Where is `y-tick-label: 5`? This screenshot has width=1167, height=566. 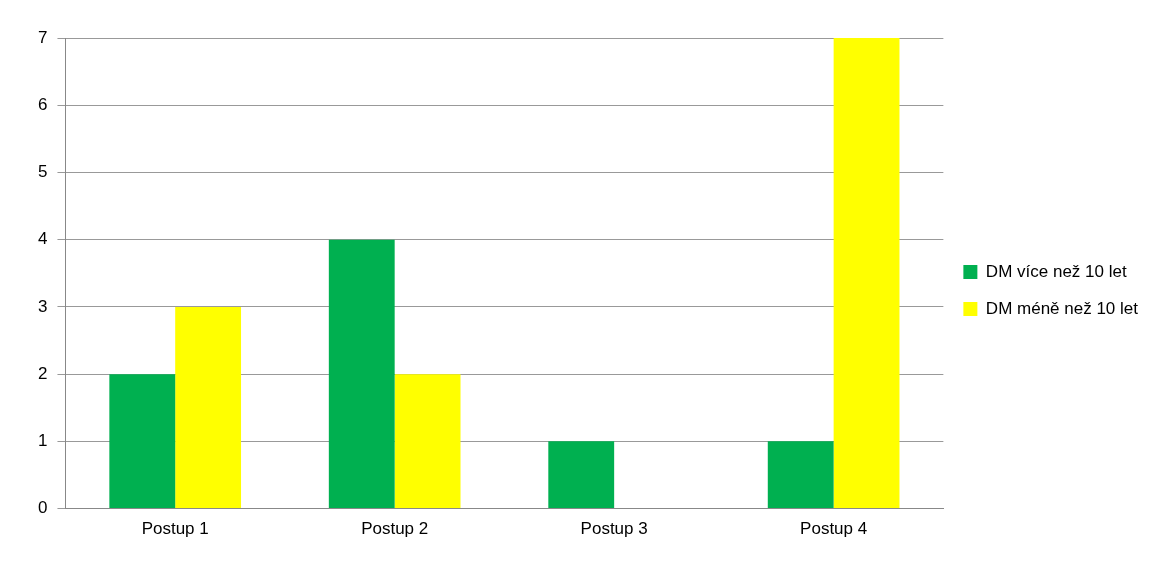 y-tick-label: 5 is located at coordinates (42, 172).